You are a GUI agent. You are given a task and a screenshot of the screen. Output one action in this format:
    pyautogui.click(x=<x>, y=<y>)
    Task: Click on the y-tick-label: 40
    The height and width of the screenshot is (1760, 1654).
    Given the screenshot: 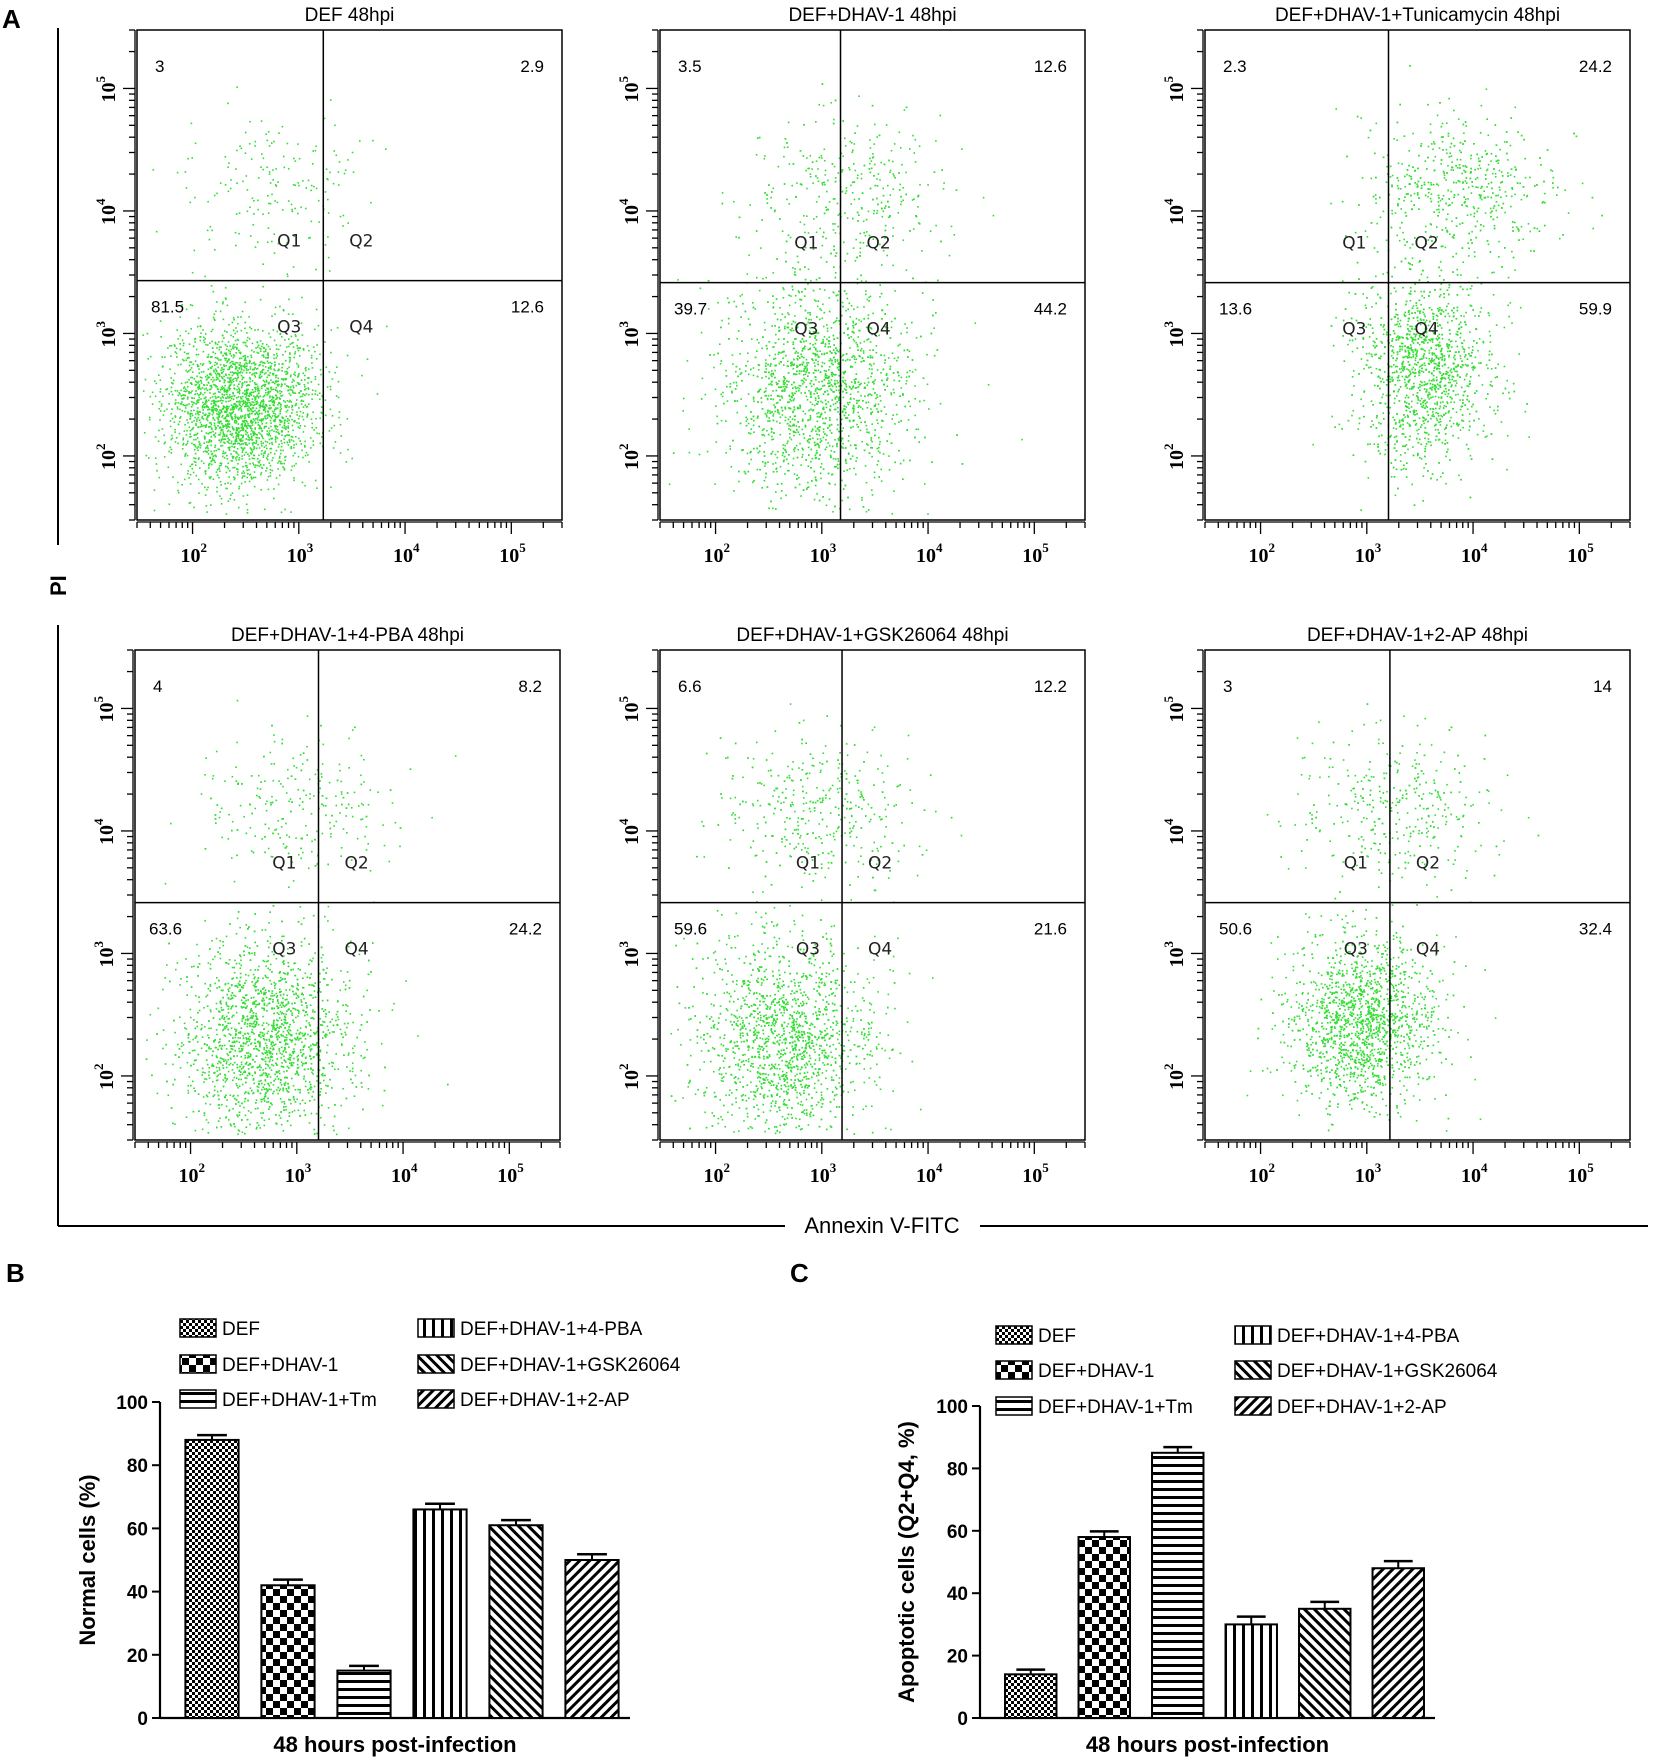 What is the action you would take?
    pyautogui.click(x=957, y=1594)
    